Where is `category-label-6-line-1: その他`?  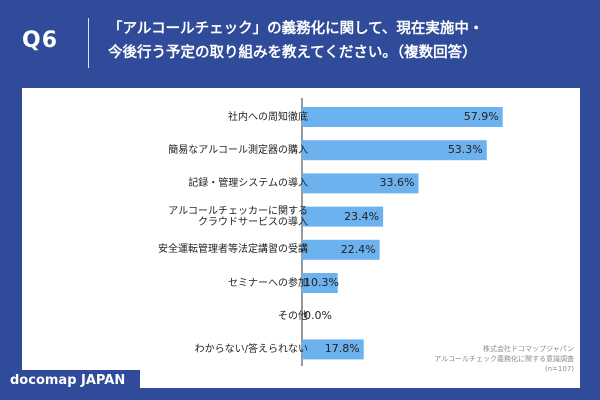
category-label-6-line-1: その他 is located at coordinates (293, 316).